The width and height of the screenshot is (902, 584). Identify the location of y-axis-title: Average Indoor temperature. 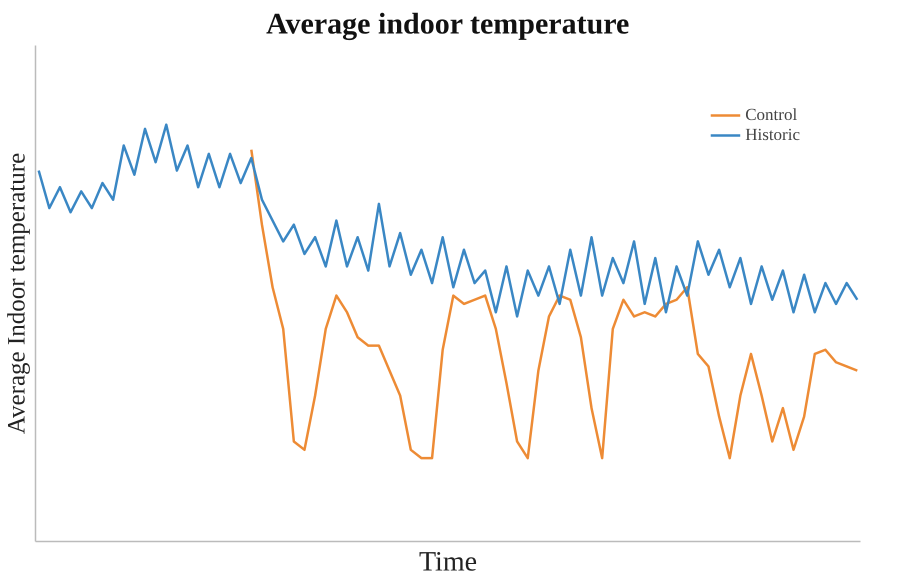
(17, 293).